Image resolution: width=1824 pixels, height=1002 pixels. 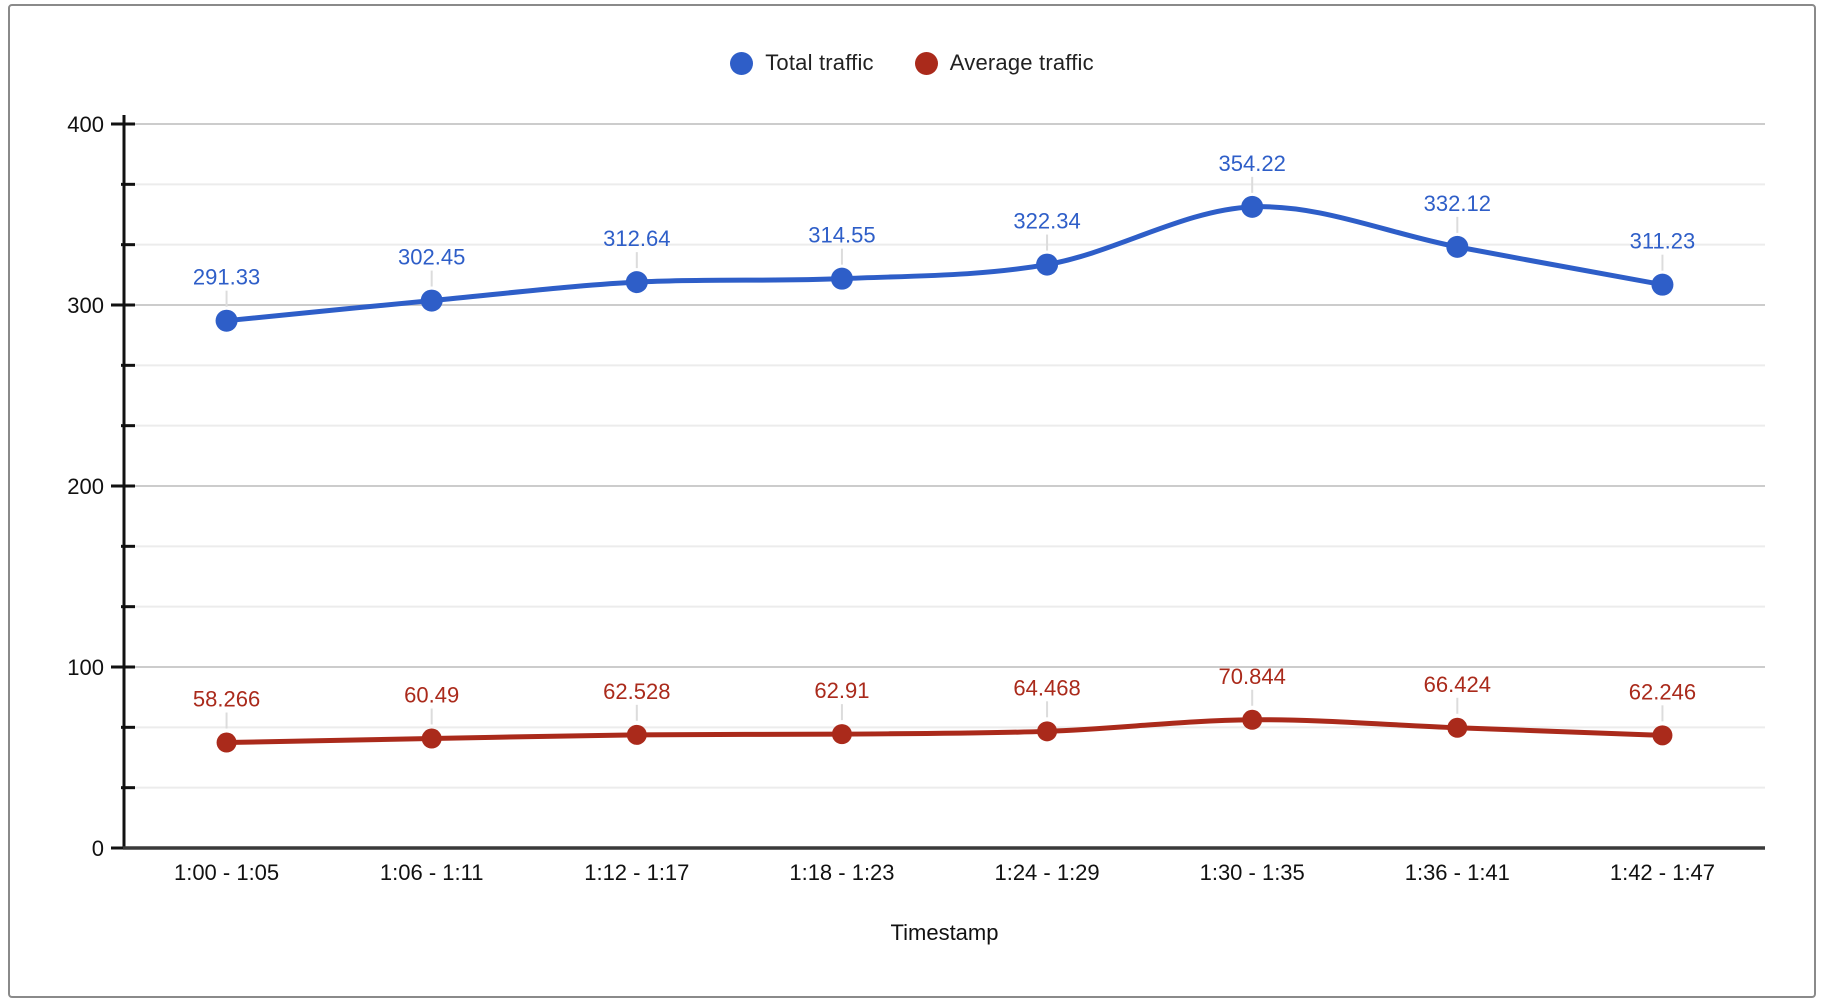 What do you see at coordinates (1021, 62) in the screenshot?
I see `legend-label-average-traffic: Average traffic` at bounding box center [1021, 62].